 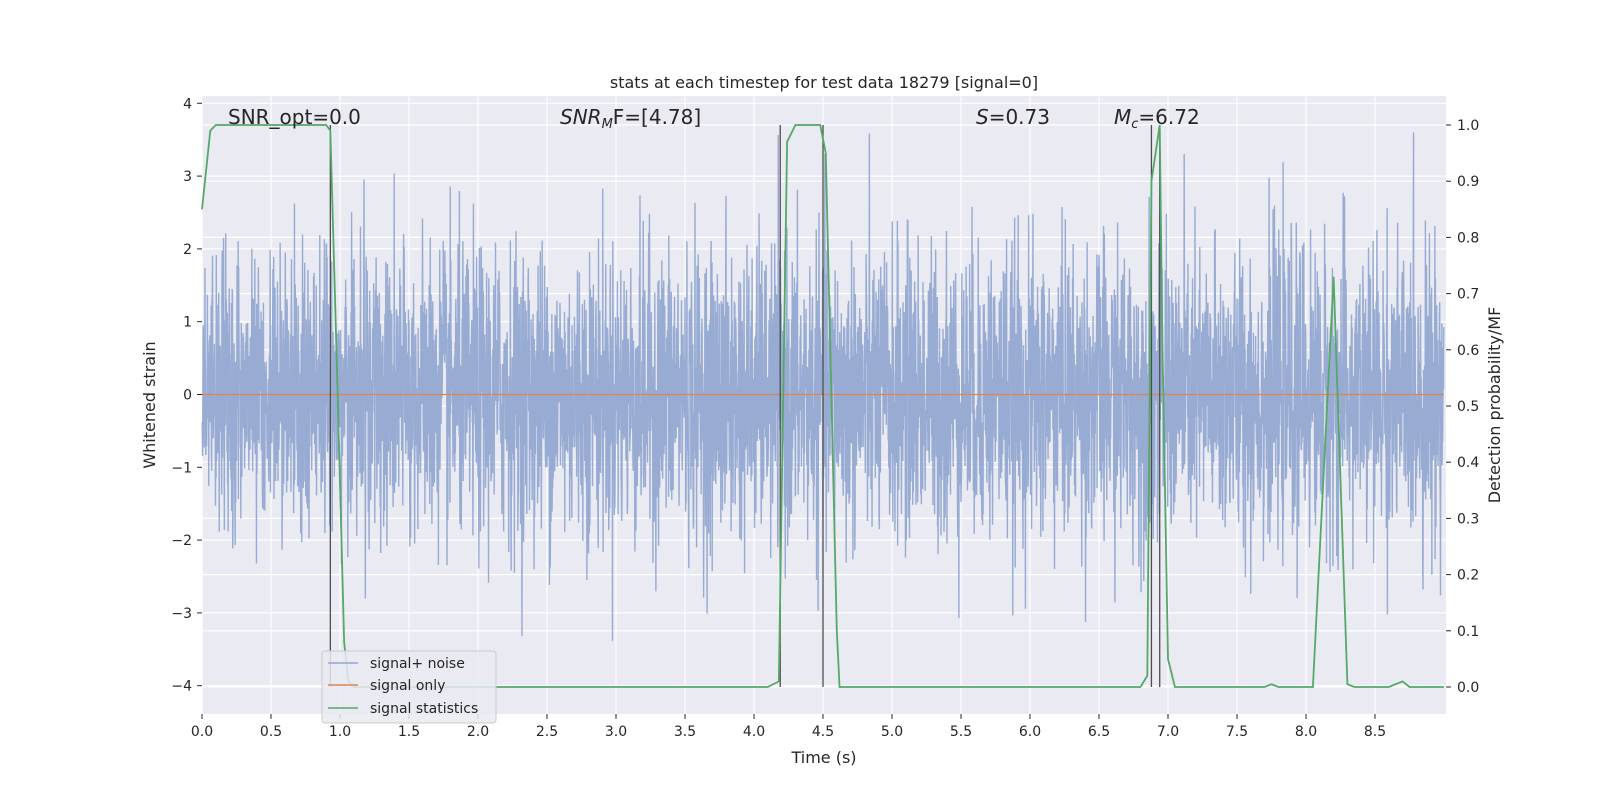 What do you see at coordinates (1013, 117) in the screenshot?
I see `annotation-s: S=0.73` at bounding box center [1013, 117].